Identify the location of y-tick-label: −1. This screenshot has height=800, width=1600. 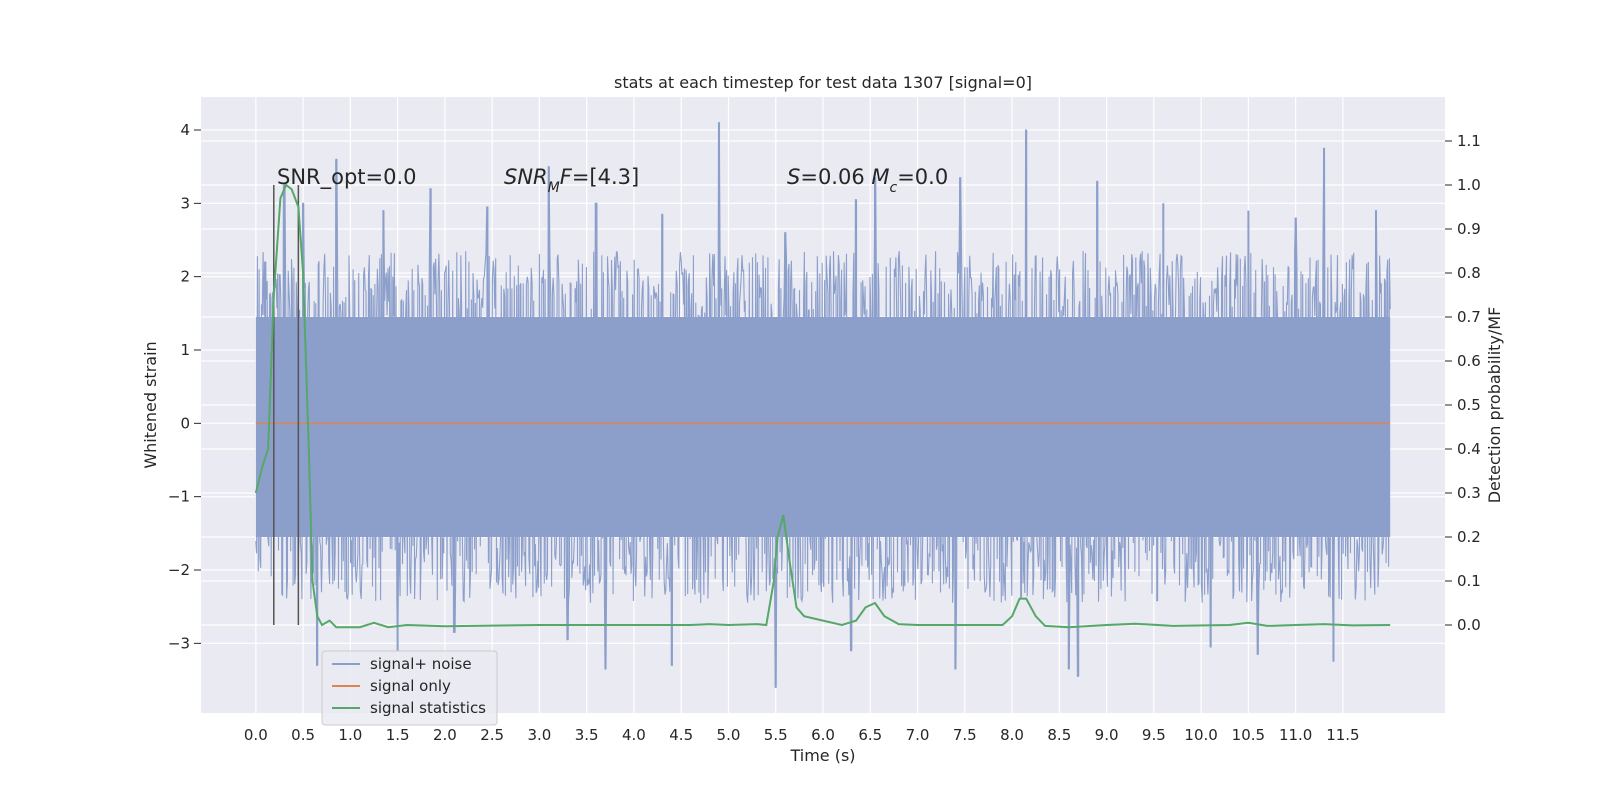
(179, 497).